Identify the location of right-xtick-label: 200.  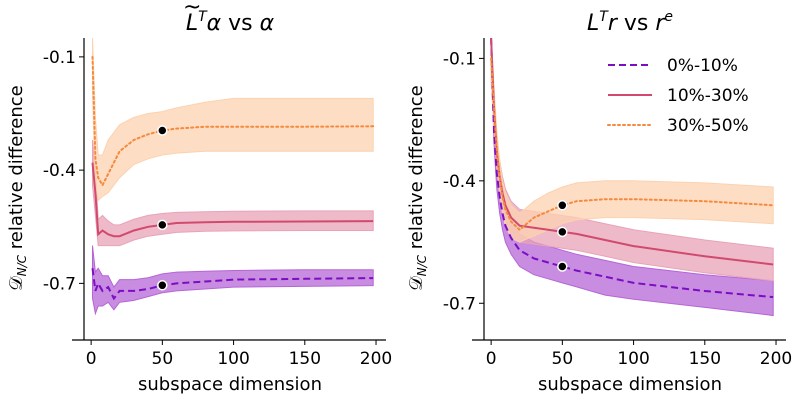
(776, 359).